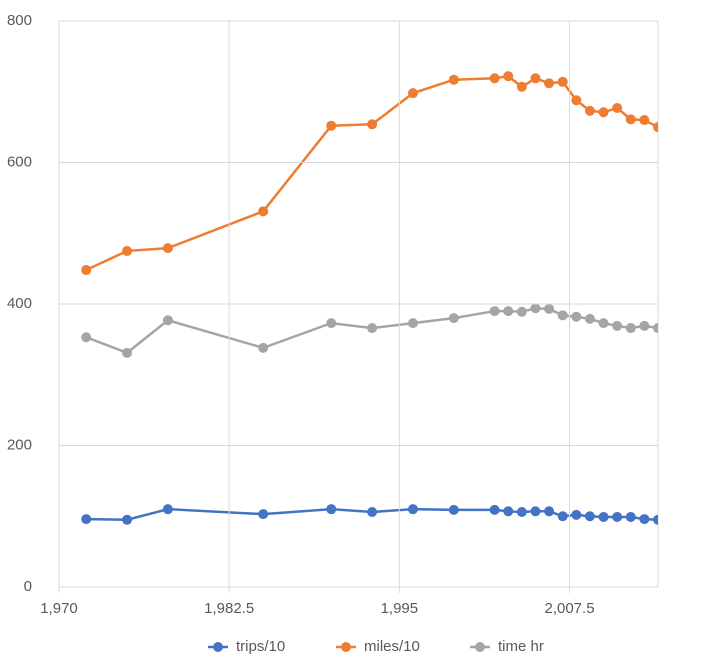  Describe the element at coordinates (400, 608) in the screenshot. I see `x-tick-label: 1,995` at that location.